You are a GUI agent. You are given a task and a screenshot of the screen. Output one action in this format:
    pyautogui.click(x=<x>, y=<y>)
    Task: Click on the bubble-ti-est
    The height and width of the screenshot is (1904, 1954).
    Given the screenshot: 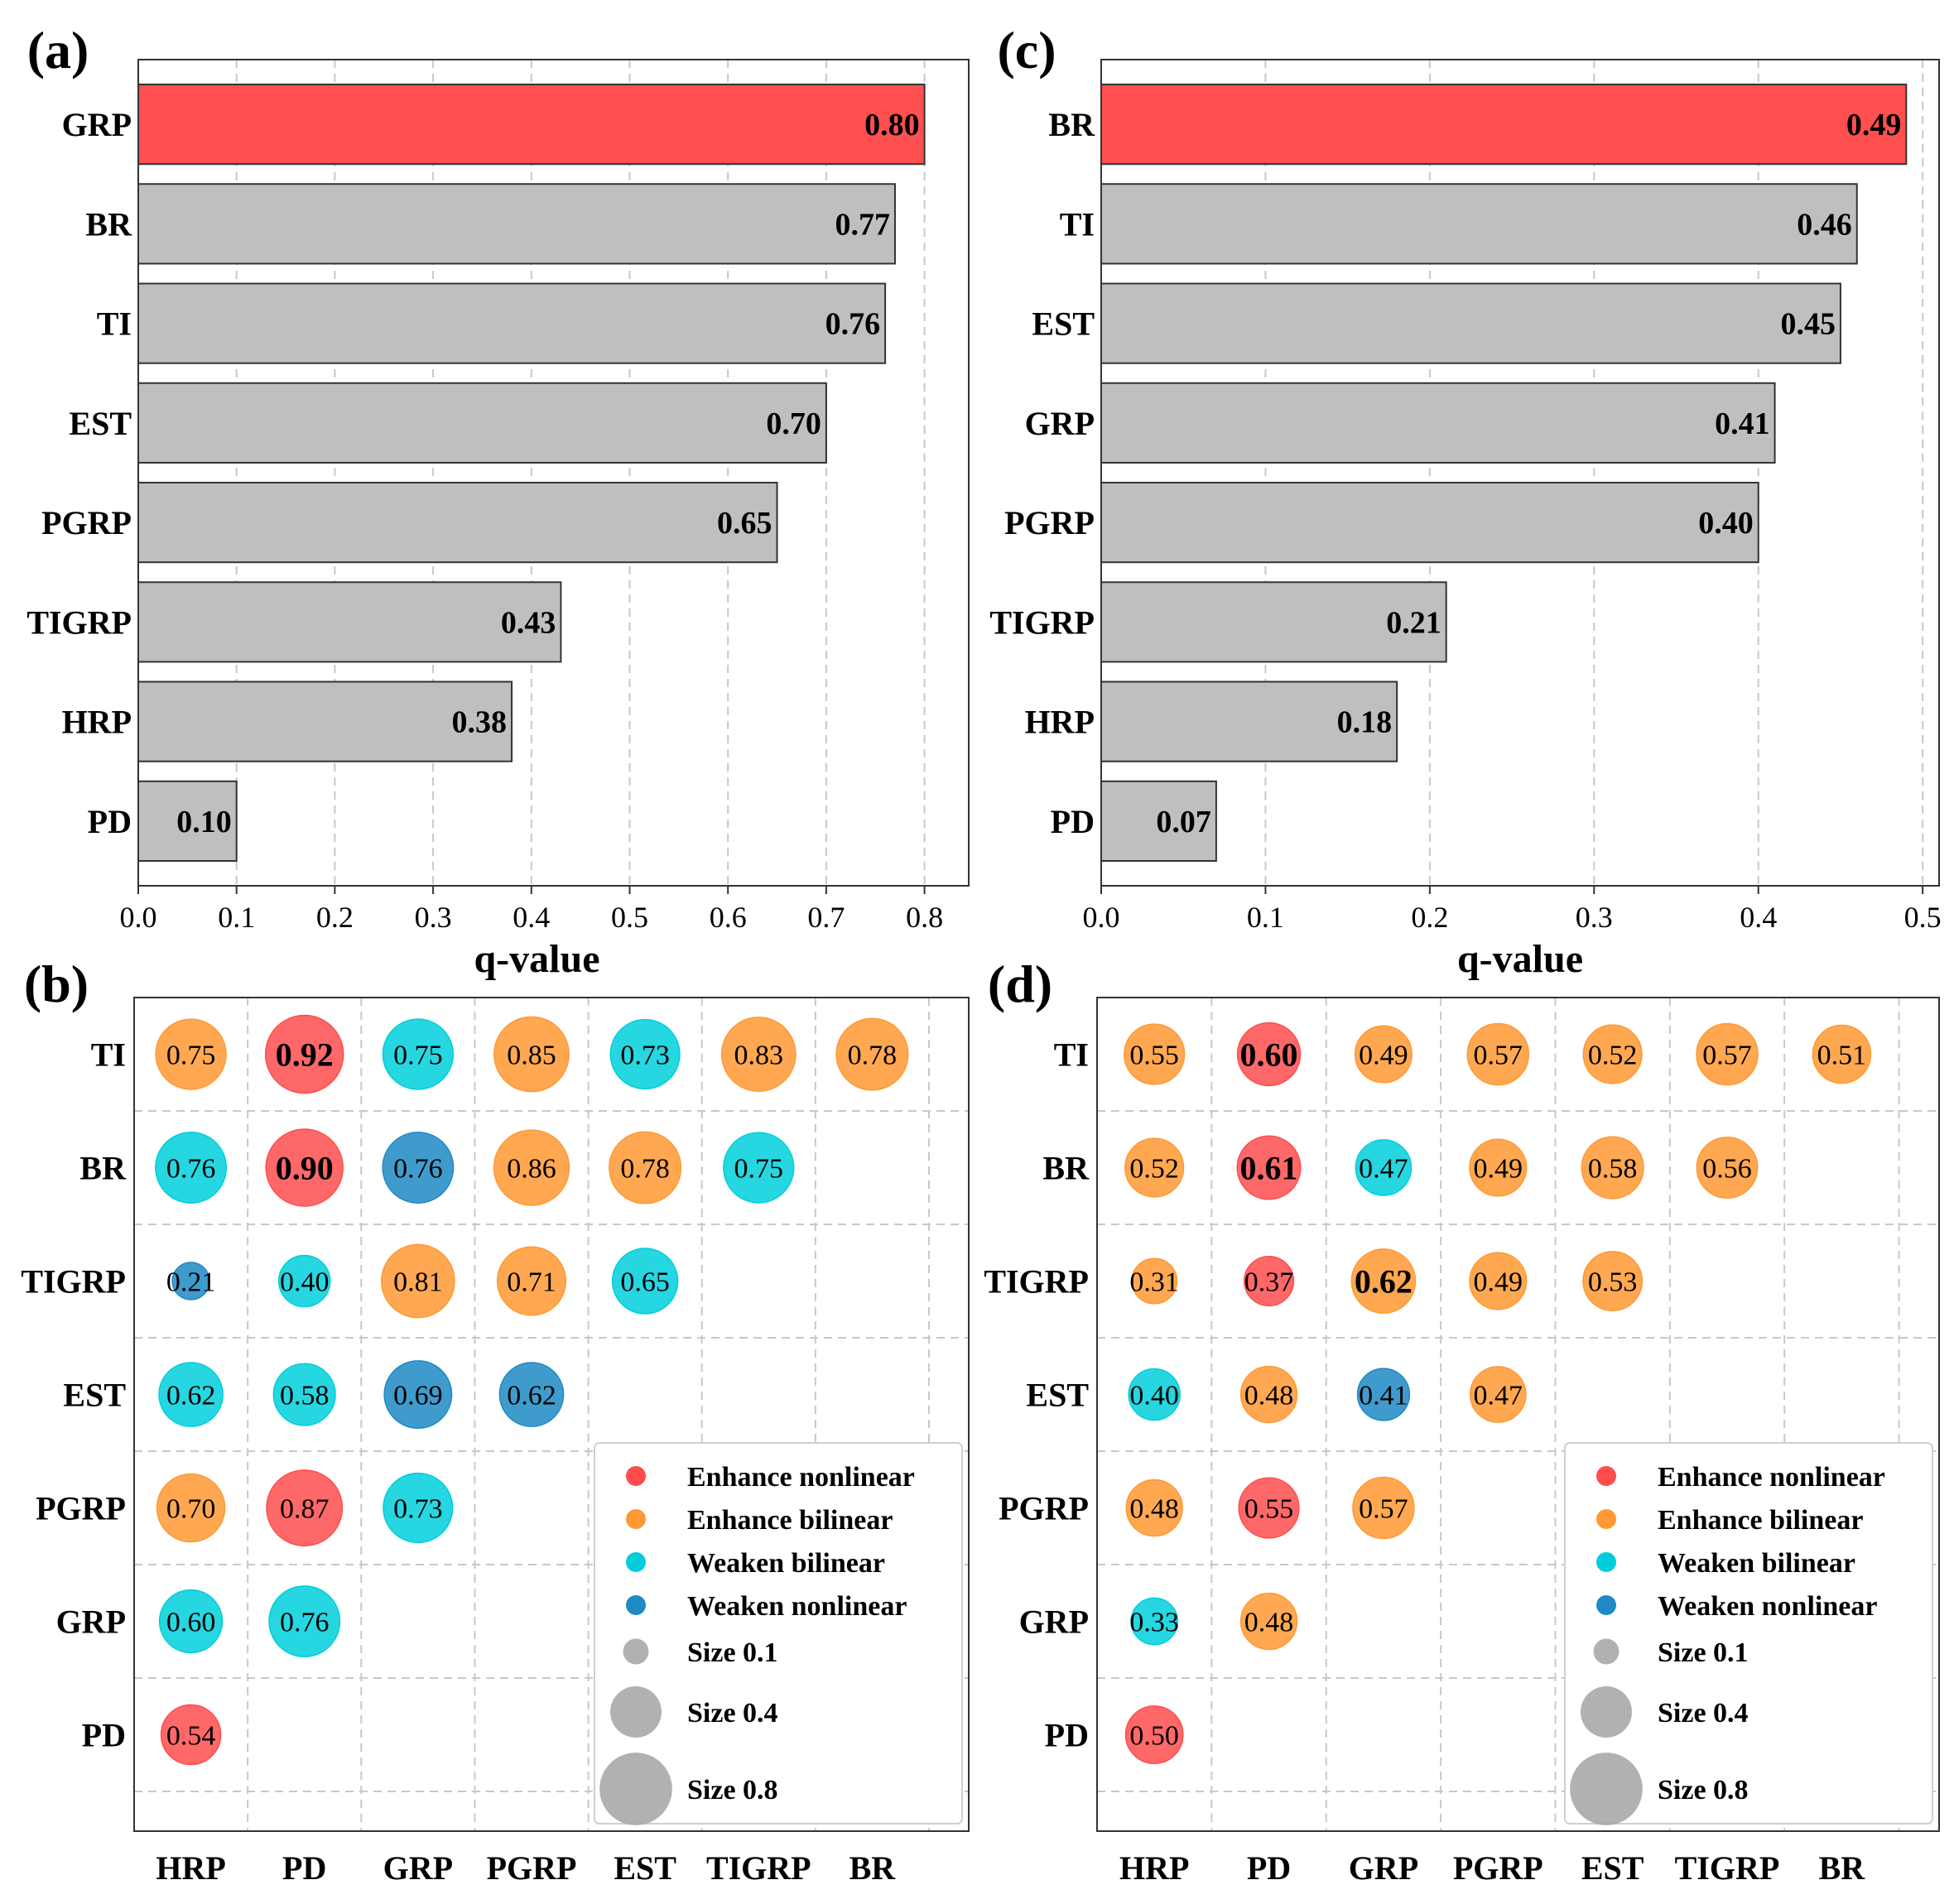 What is the action you would take?
    pyautogui.click(x=645, y=1054)
    